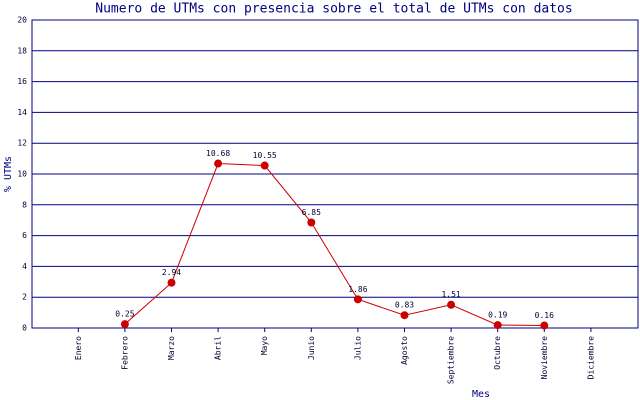 Image resolution: width=640 pixels, height=400 pixels. What do you see at coordinates (265, 155) in the screenshot?
I see `data-label: 10.55` at bounding box center [265, 155].